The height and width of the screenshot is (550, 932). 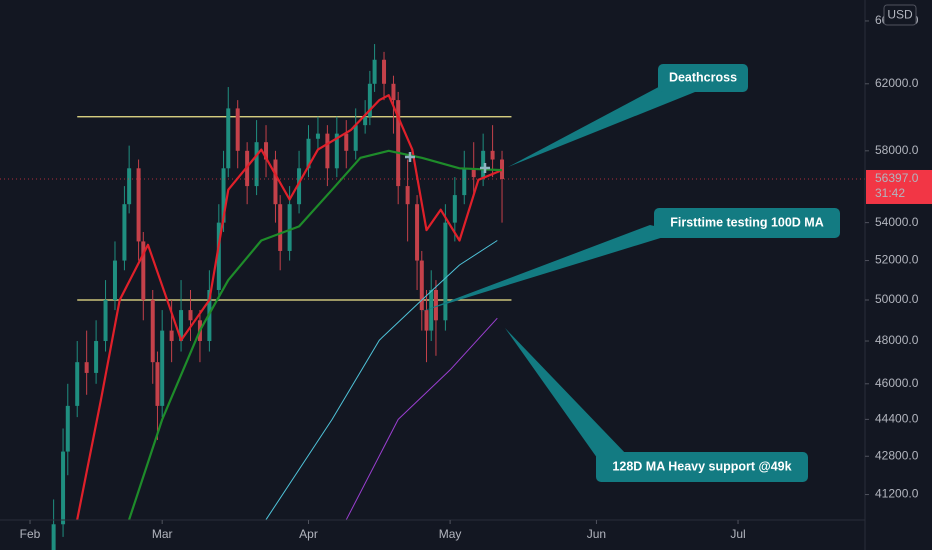 What do you see at coordinates (162, 534) in the screenshot?
I see `x-tick-label: Mar` at bounding box center [162, 534].